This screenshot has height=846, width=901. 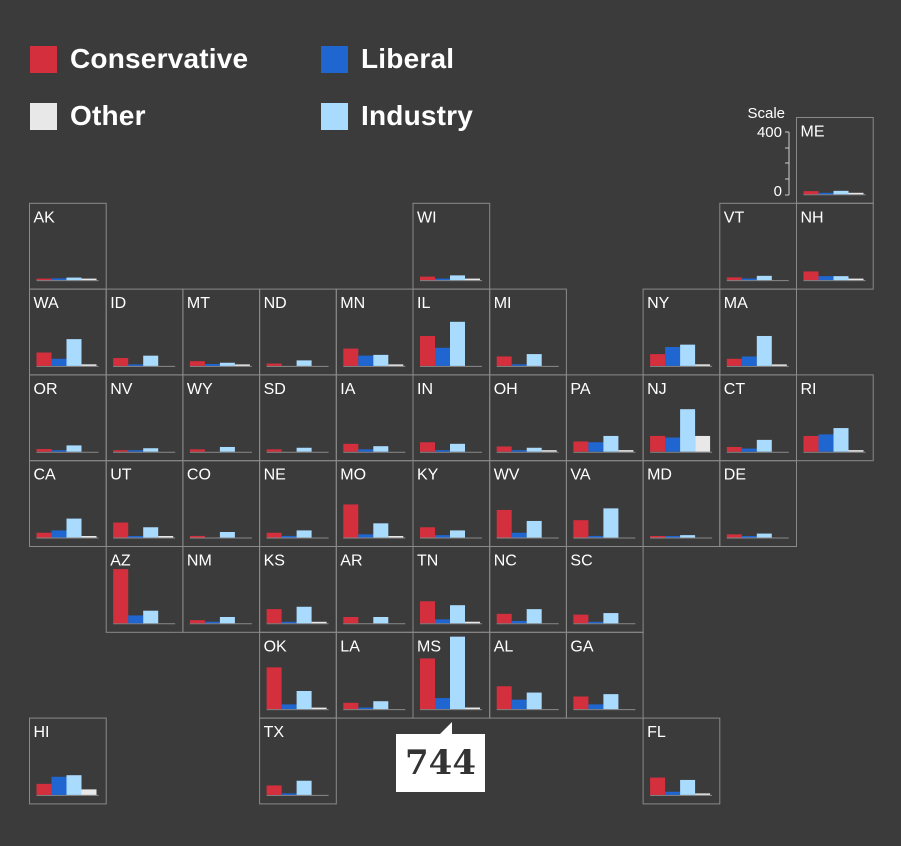 I want to click on bar-liberal-mn, so click(x=366, y=360).